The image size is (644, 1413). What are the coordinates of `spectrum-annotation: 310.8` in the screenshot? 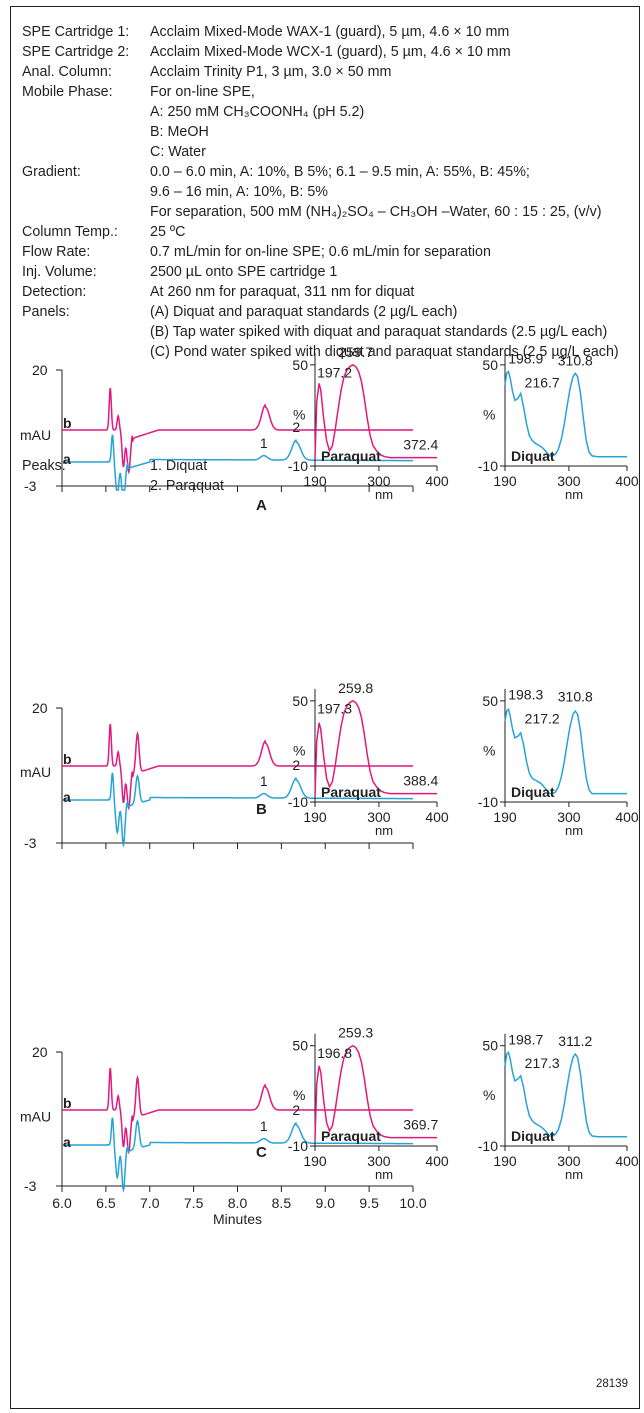 It's located at (575, 696).